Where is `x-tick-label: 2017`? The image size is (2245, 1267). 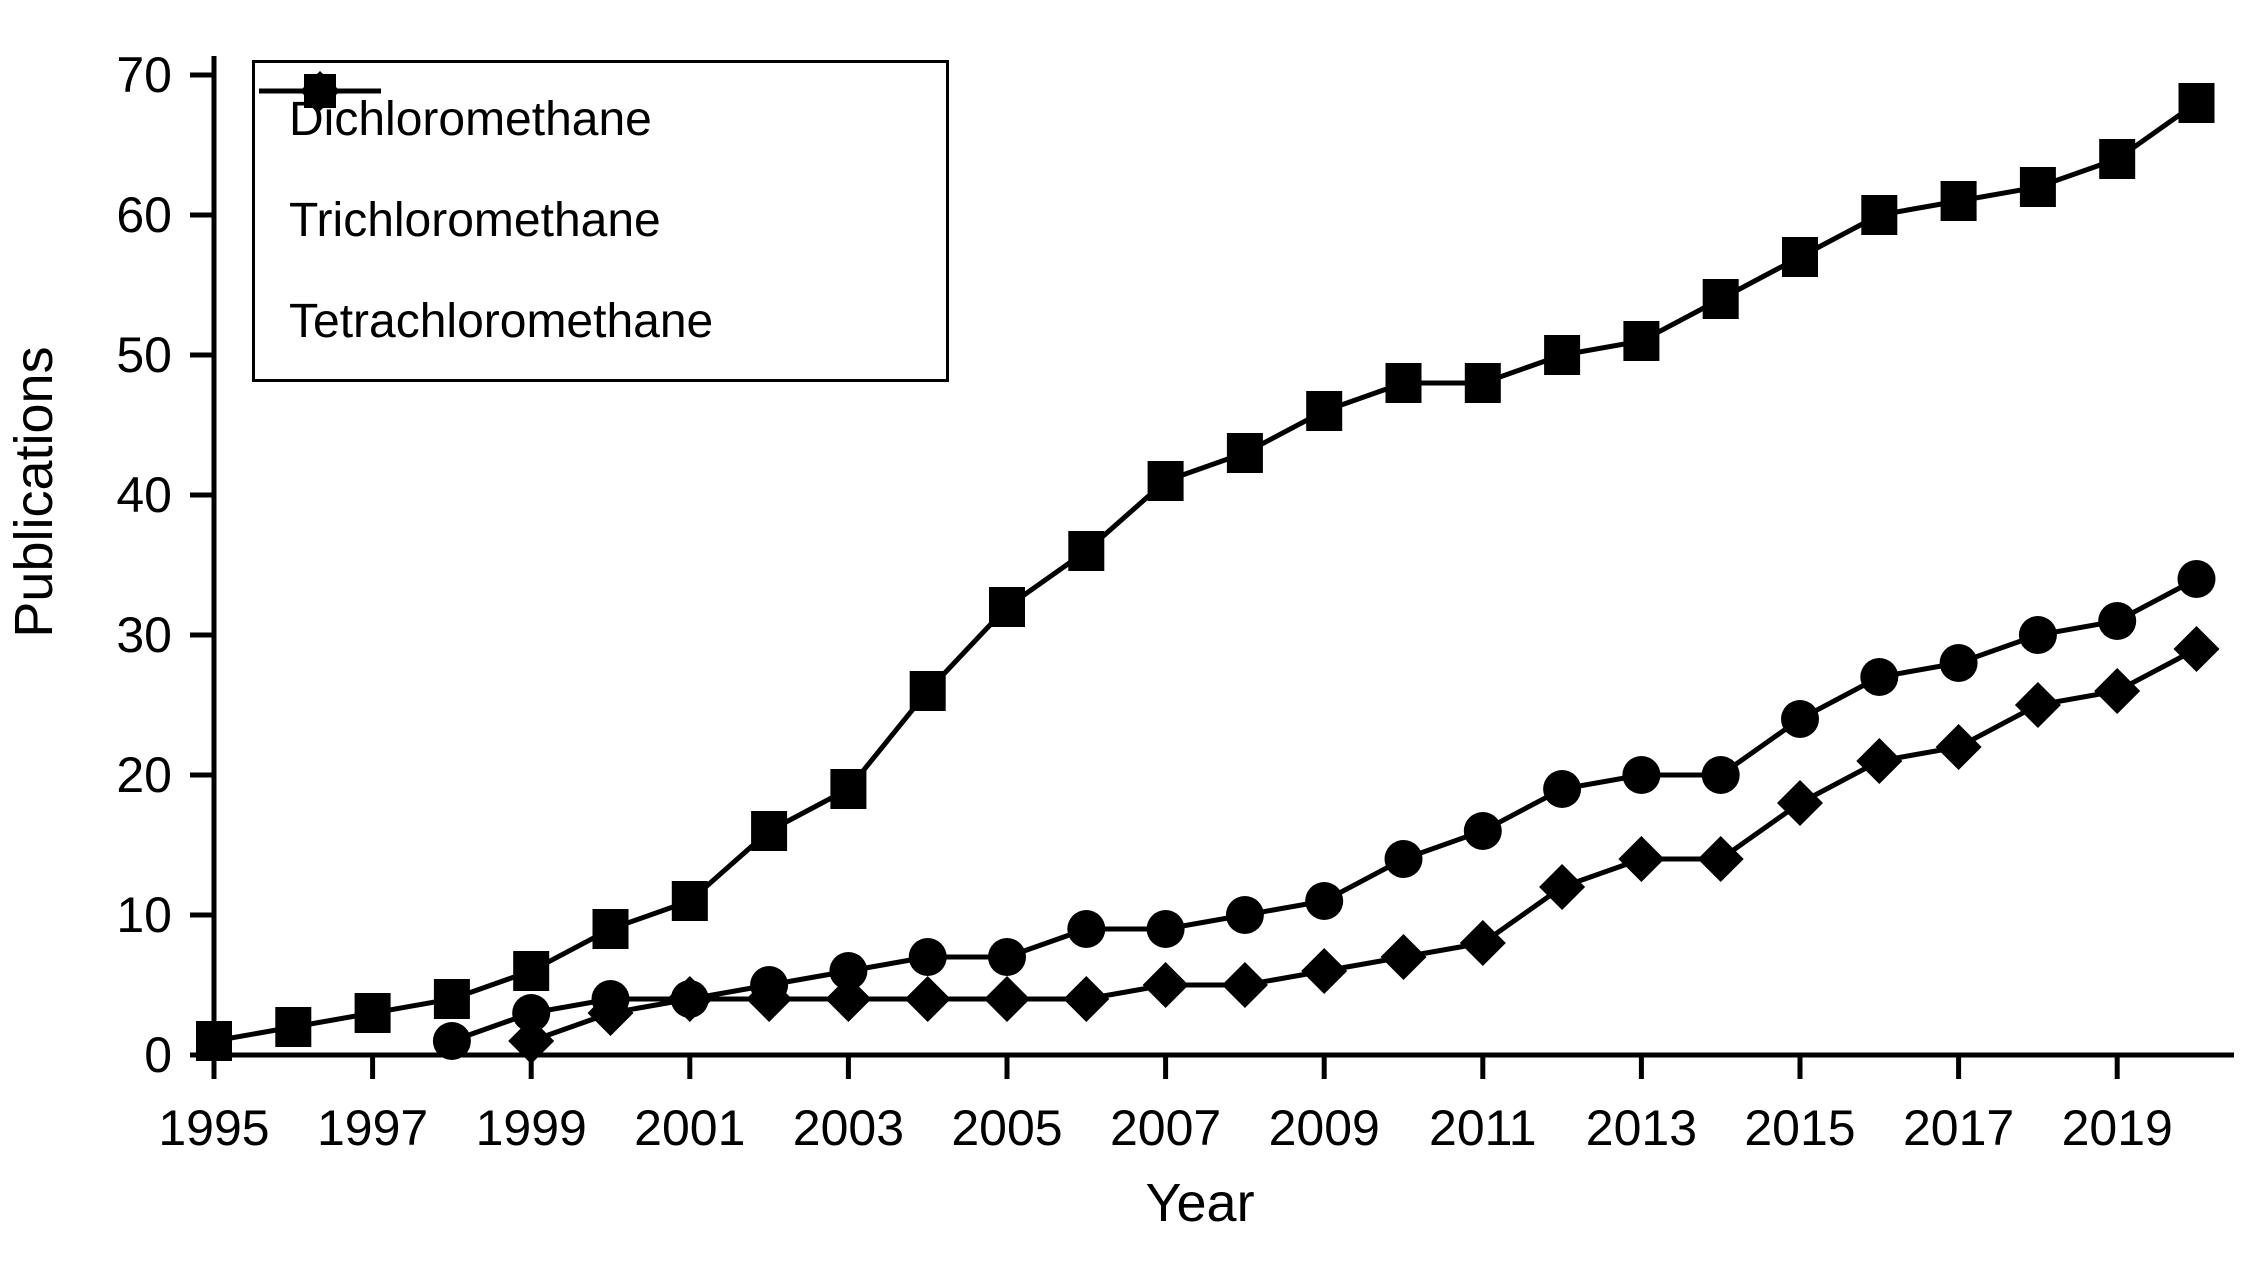 x-tick-label: 2017 is located at coordinates (1958, 1128).